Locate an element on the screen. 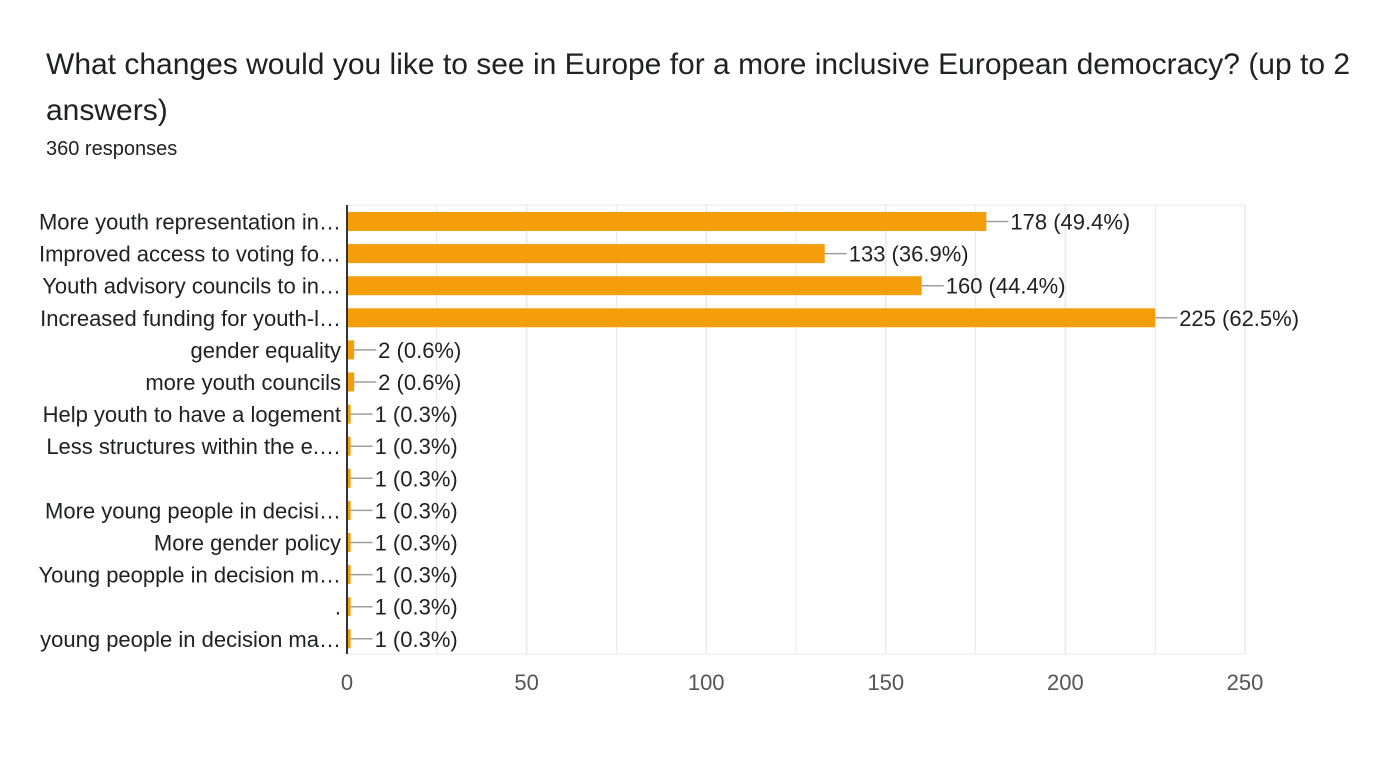 This screenshot has height=779, width=1384. category-label: . is located at coordinates (338, 607).